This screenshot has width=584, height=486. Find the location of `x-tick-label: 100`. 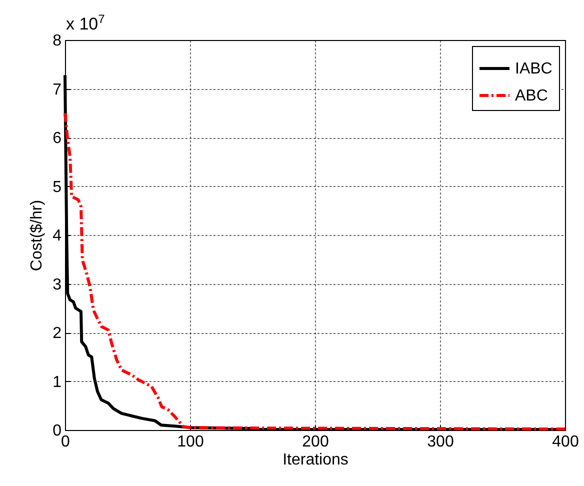

x-tick-label: 100 is located at coordinates (190, 442).